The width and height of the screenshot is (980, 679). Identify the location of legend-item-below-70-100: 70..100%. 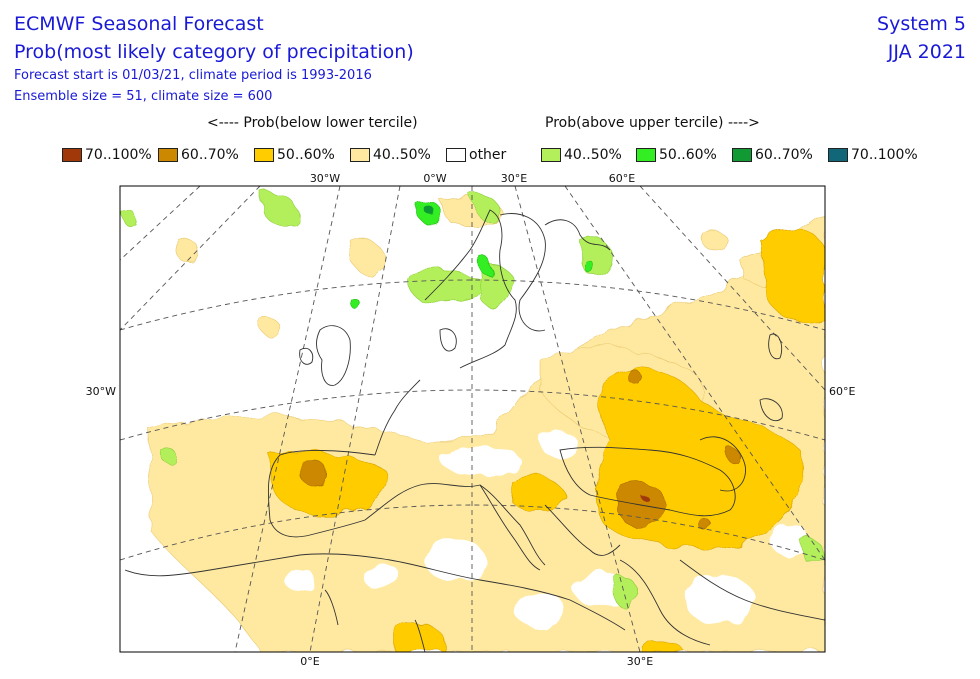
(107, 155).